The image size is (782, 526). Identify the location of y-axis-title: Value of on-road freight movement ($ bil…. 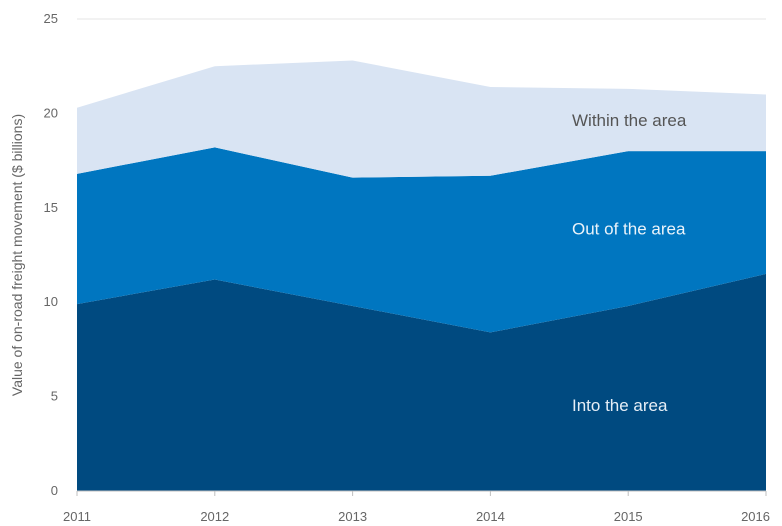
(17, 255).